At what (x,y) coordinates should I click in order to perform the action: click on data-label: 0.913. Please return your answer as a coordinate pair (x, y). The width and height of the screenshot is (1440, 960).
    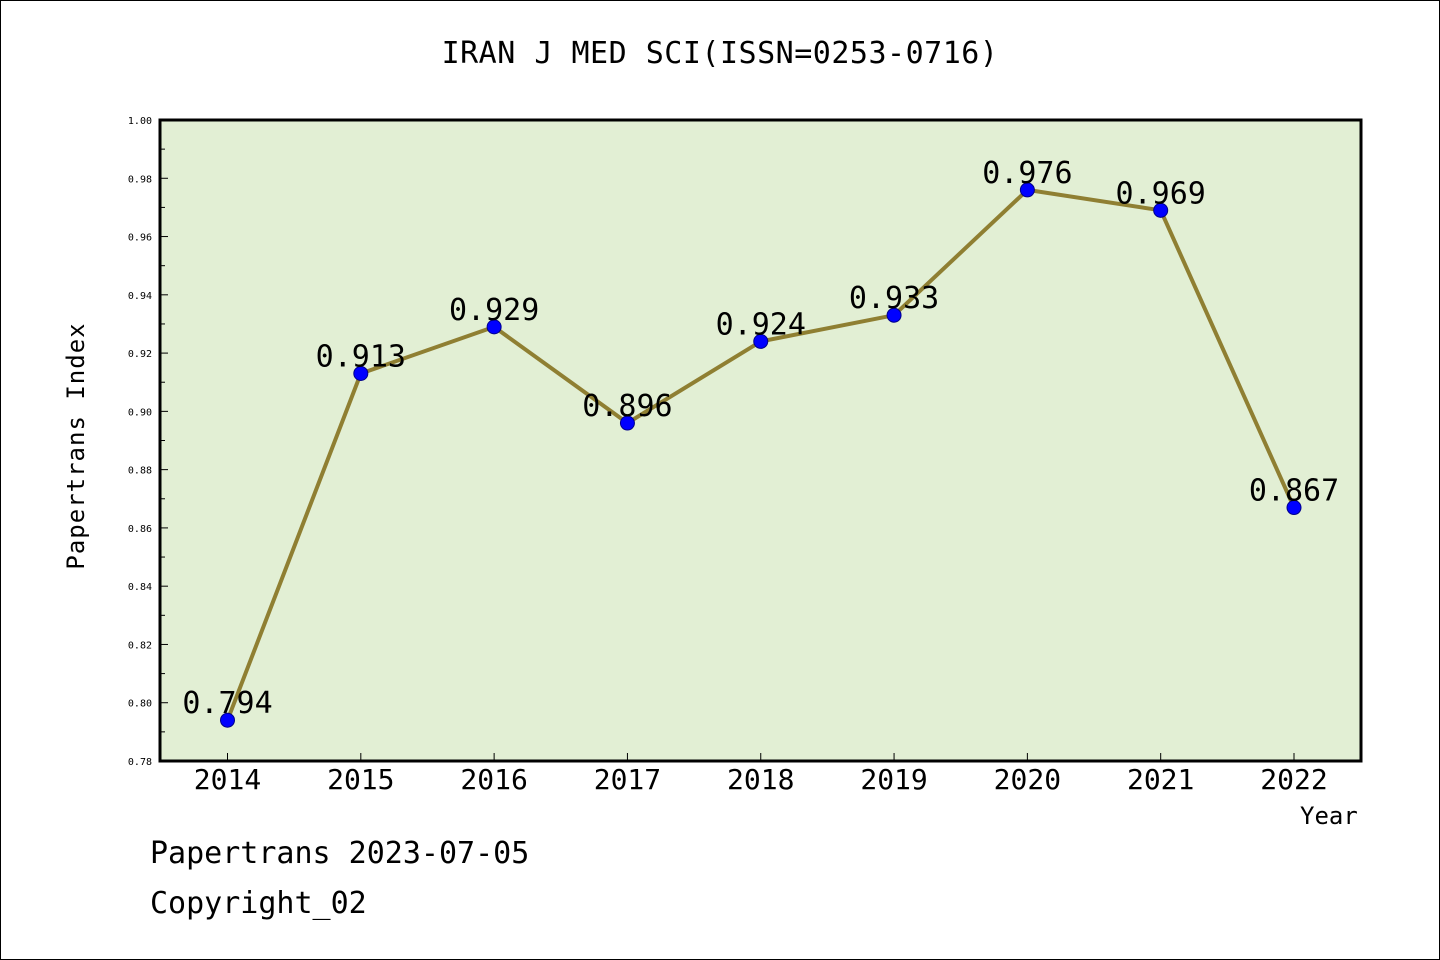
    Looking at the image, I should click on (361, 356).